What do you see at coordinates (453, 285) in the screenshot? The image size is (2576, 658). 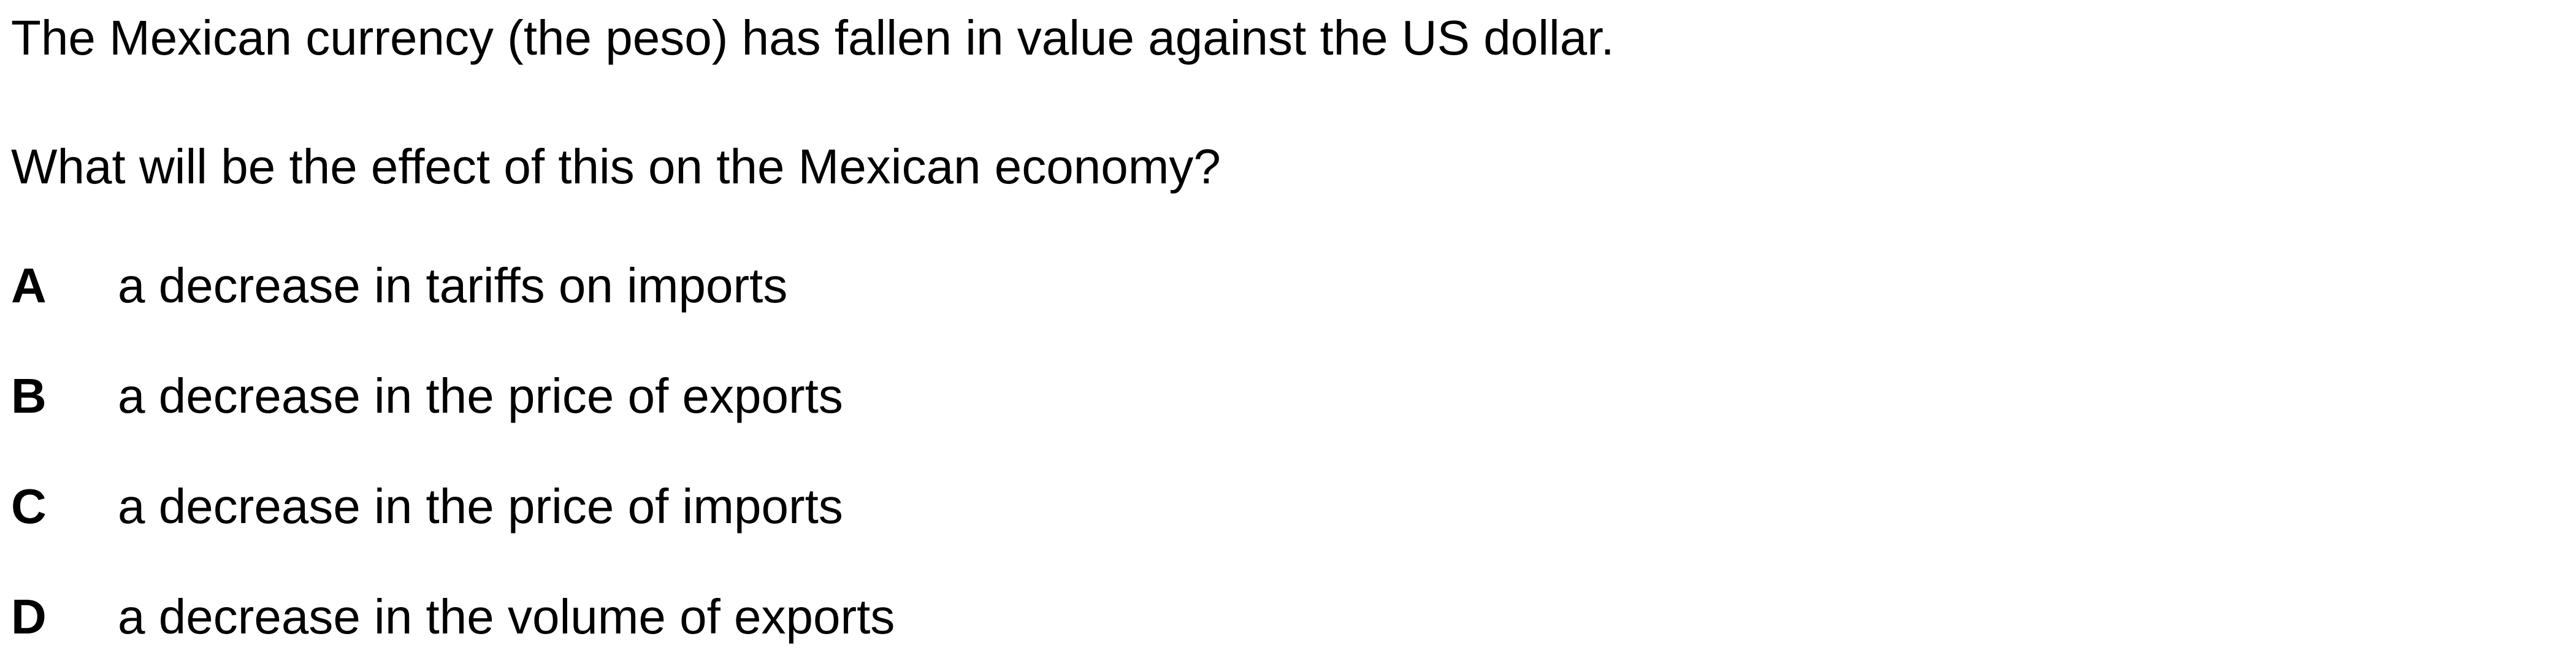 I see `option-text: a decrease in tariffs on imports` at bounding box center [453, 285].